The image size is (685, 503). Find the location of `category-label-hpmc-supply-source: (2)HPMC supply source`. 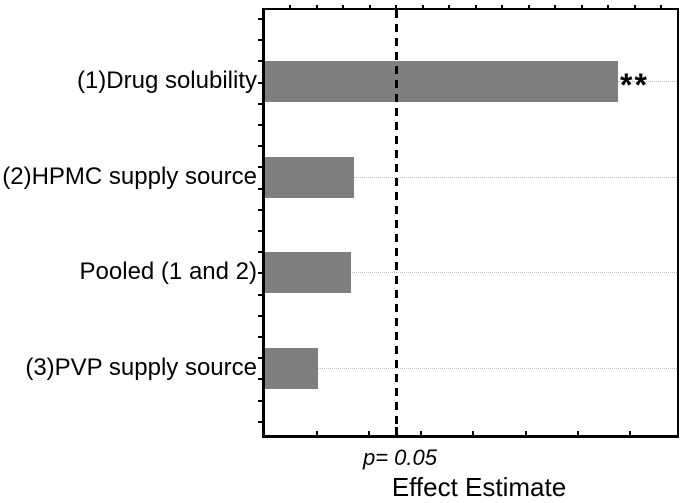

category-label-hpmc-supply-source: (2)HPMC supply source is located at coordinates (129, 176).